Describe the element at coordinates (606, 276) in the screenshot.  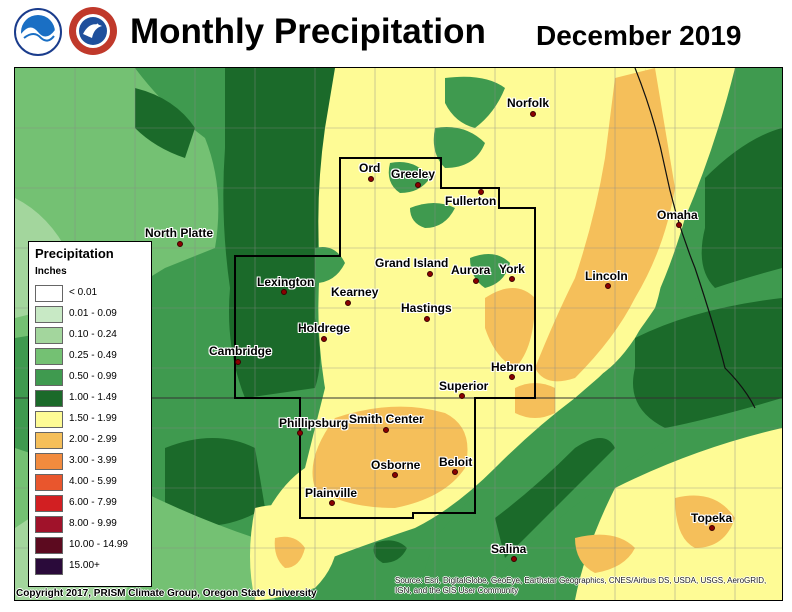
I see `city-label: Lincoln` at that location.